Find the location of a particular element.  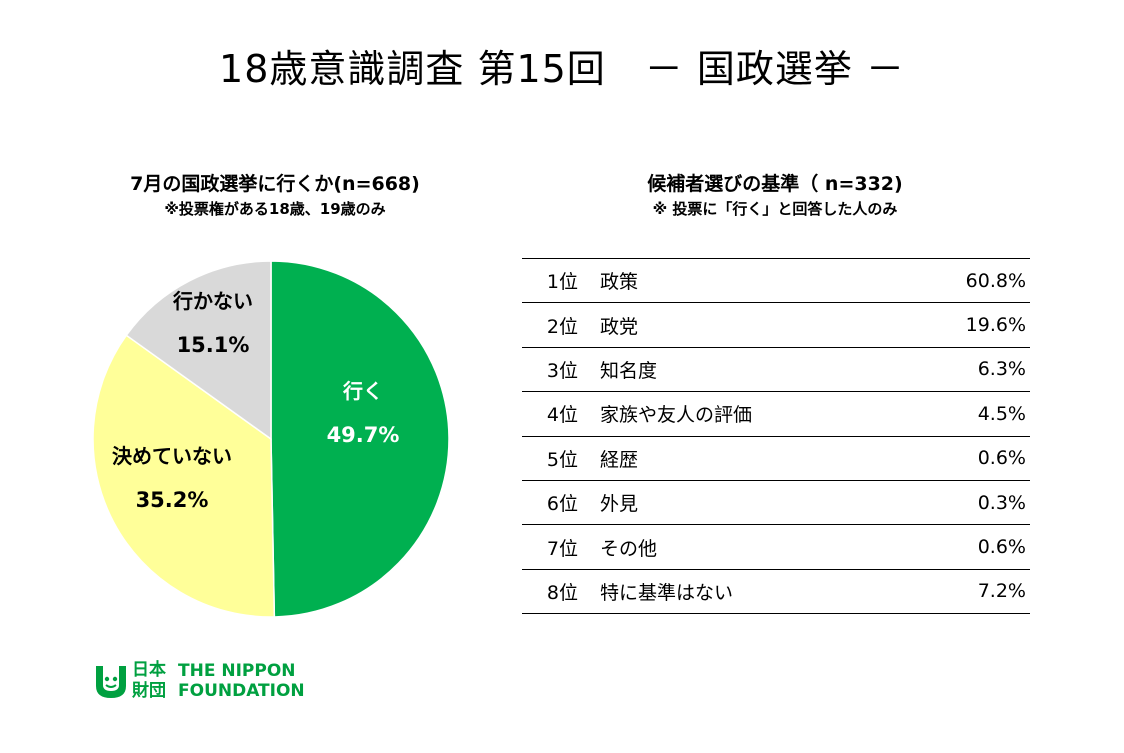

rank-cell: 7位 is located at coordinates (562, 548).